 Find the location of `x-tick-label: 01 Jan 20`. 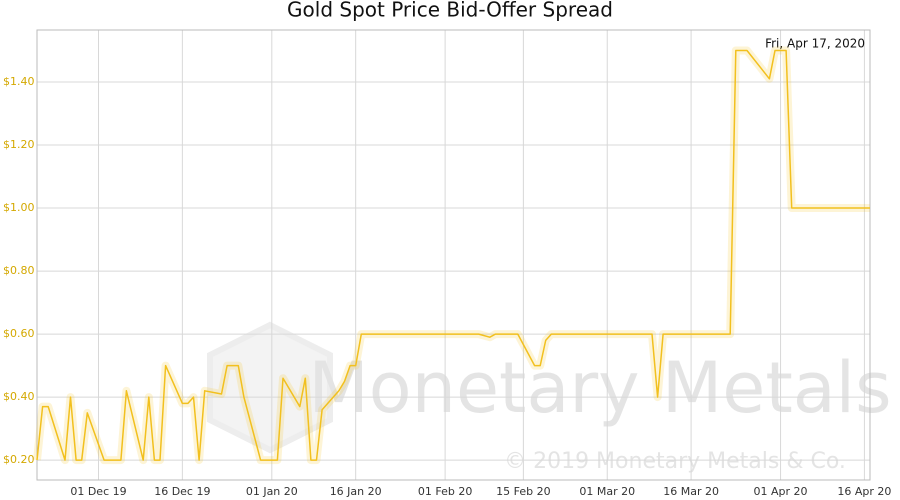

x-tick-label: 01 Jan 20 is located at coordinates (272, 491).